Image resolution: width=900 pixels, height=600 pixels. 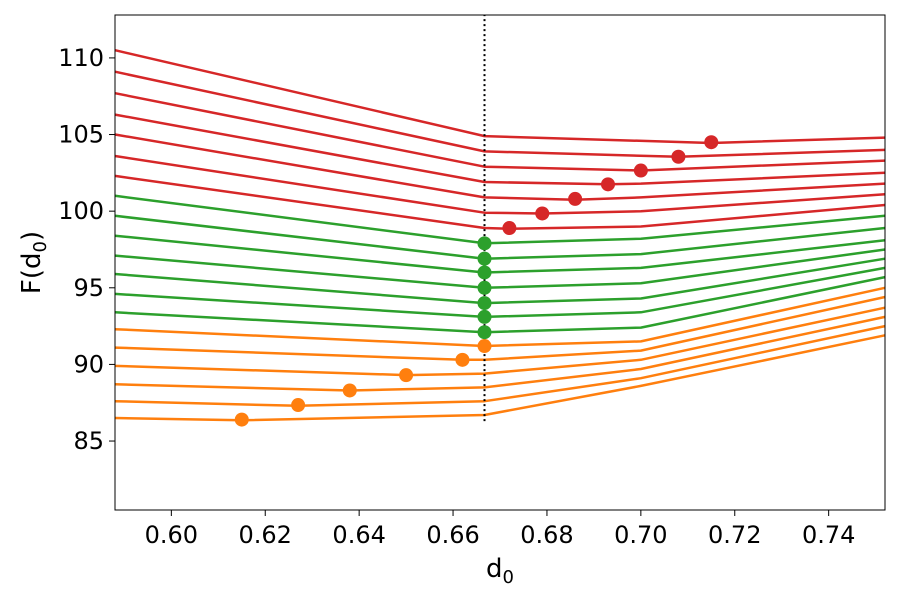 What do you see at coordinates (494, 569) in the screenshot?
I see `x-axis-label-main: d` at bounding box center [494, 569].